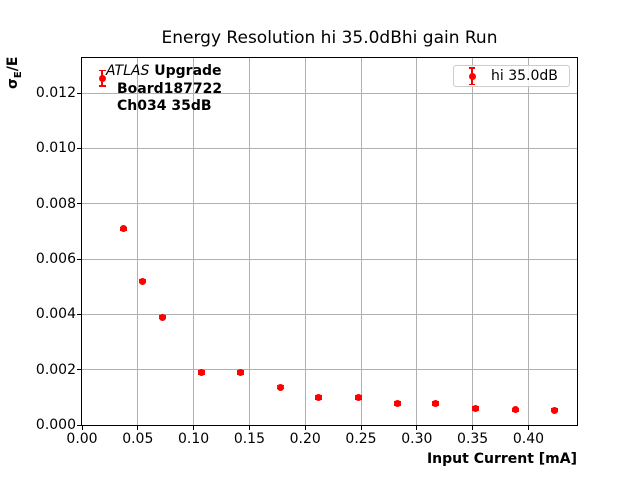 The width and height of the screenshot is (640, 480). Describe the element at coordinates (305, 439) in the screenshot. I see `x-tick-label: 0.20` at that location.